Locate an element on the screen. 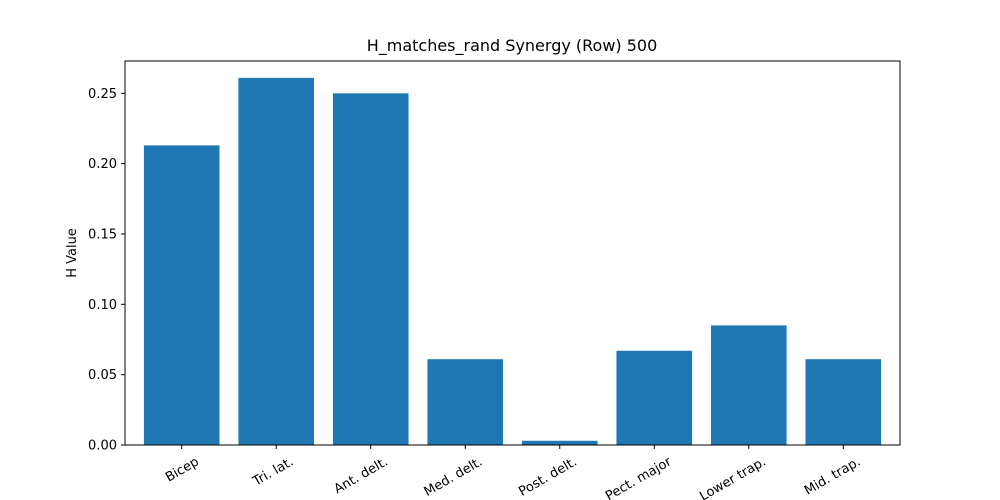 The width and height of the screenshot is (1000, 500). x-tick-label: Bicep is located at coordinates (182, 469).